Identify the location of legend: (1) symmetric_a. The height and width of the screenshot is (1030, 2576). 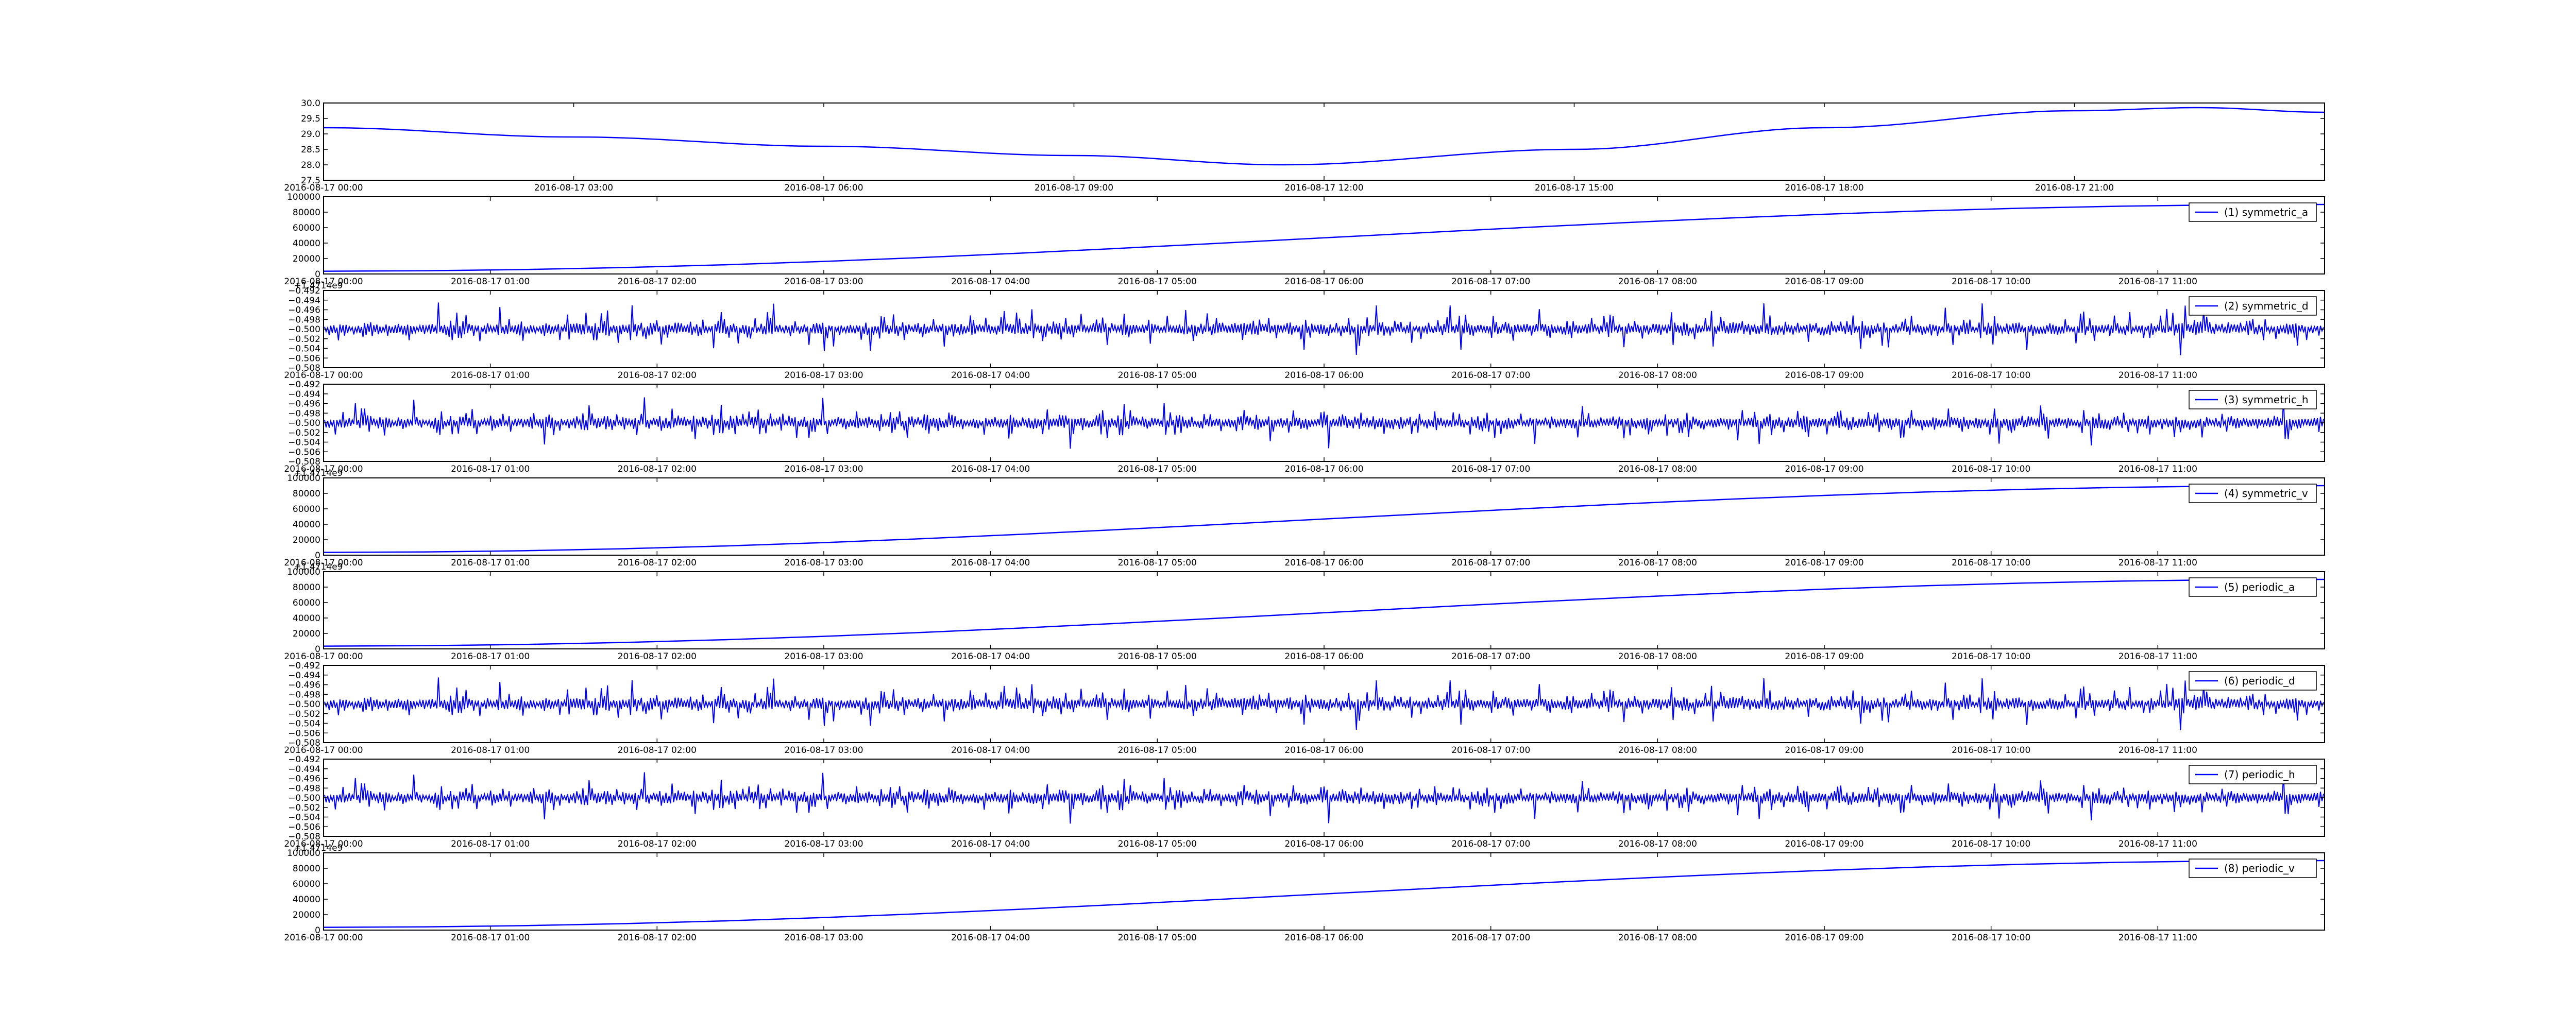
(2253, 212).